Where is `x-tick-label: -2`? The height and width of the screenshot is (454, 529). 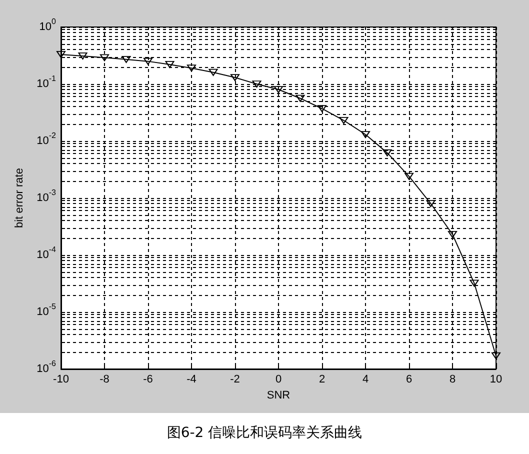
x-tick-label: -2 is located at coordinates (235, 380).